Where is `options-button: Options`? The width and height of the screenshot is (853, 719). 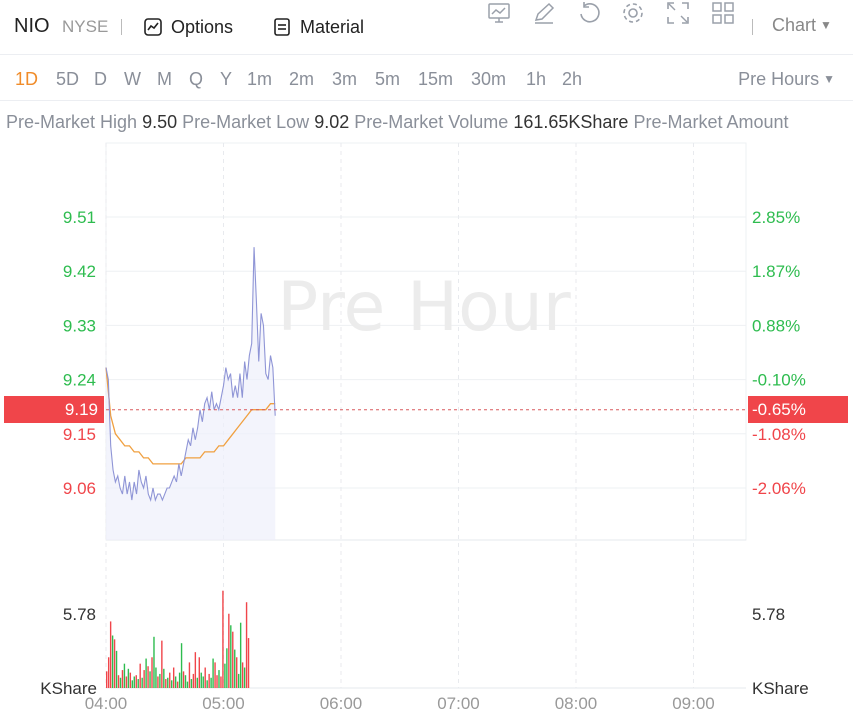 options-button: Options is located at coordinates (188, 27).